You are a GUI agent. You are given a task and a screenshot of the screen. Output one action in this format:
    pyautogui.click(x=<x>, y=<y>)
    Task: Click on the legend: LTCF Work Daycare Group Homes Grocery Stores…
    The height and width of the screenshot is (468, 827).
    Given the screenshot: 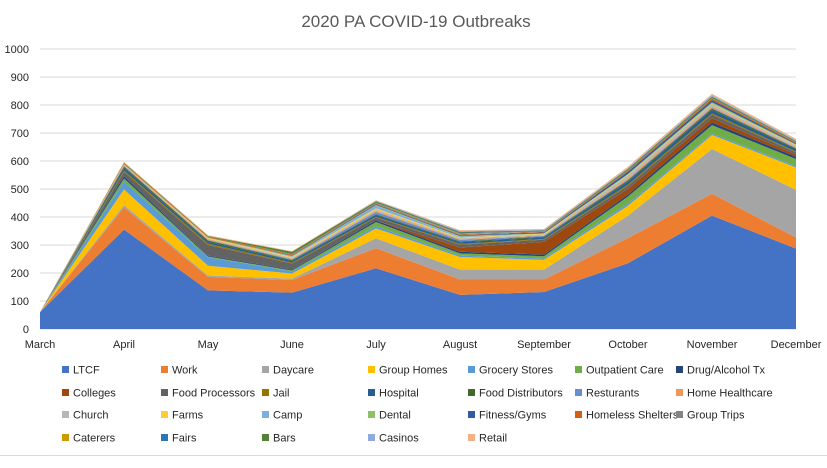 What is the action you would take?
    pyautogui.click(x=417, y=405)
    